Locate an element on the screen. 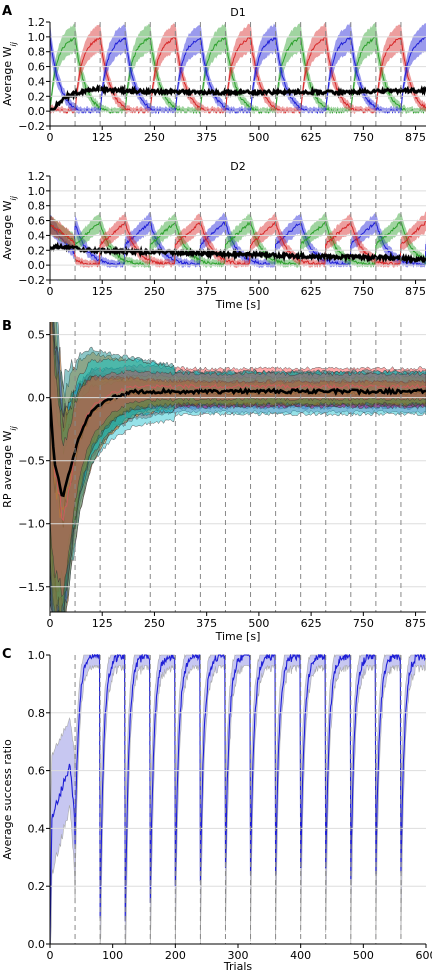 The width and height of the screenshot is (432, 976). x-tick-label: 600 is located at coordinates (424, 955).